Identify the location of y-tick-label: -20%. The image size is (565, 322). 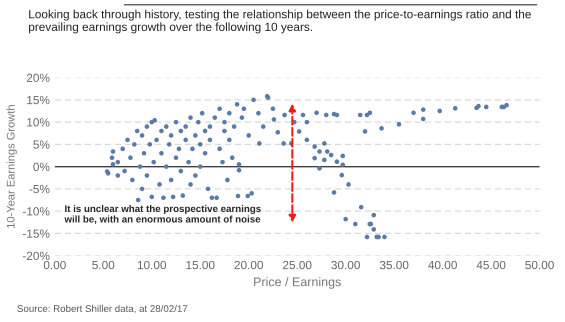
(36, 256).